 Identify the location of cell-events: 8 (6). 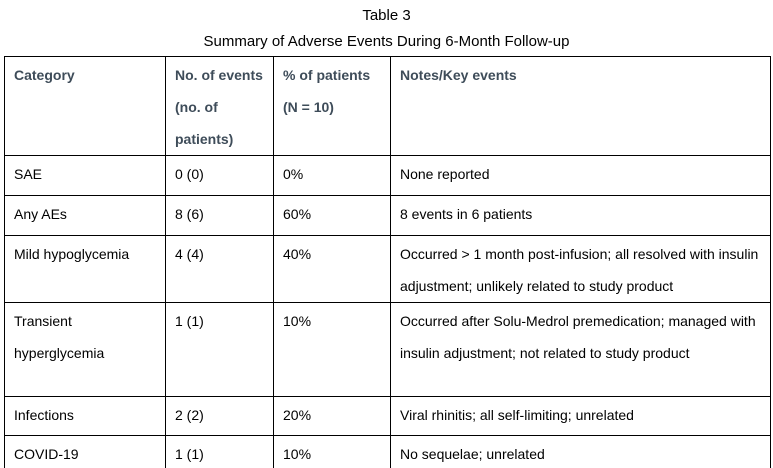
(219, 215).